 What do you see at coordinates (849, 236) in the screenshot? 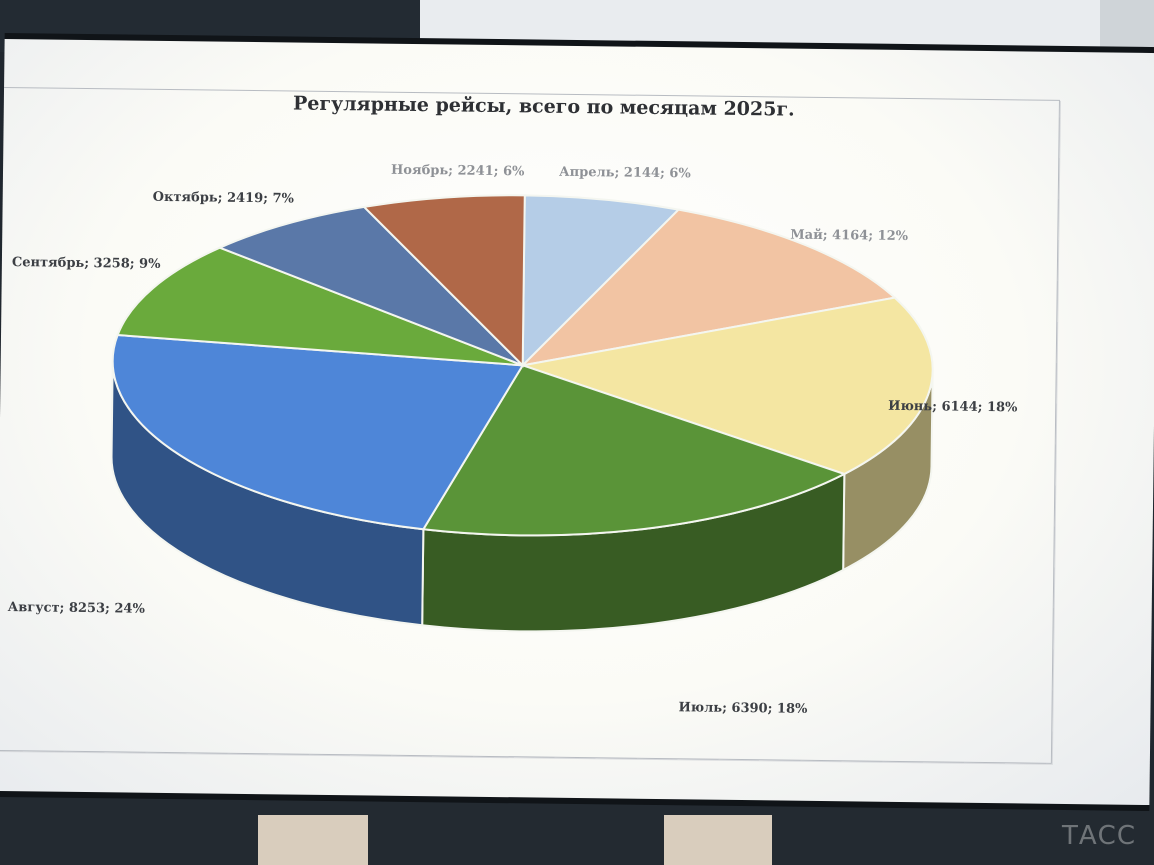
I see `pie-label-май: Май; 4164; 12%` at bounding box center [849, 236].